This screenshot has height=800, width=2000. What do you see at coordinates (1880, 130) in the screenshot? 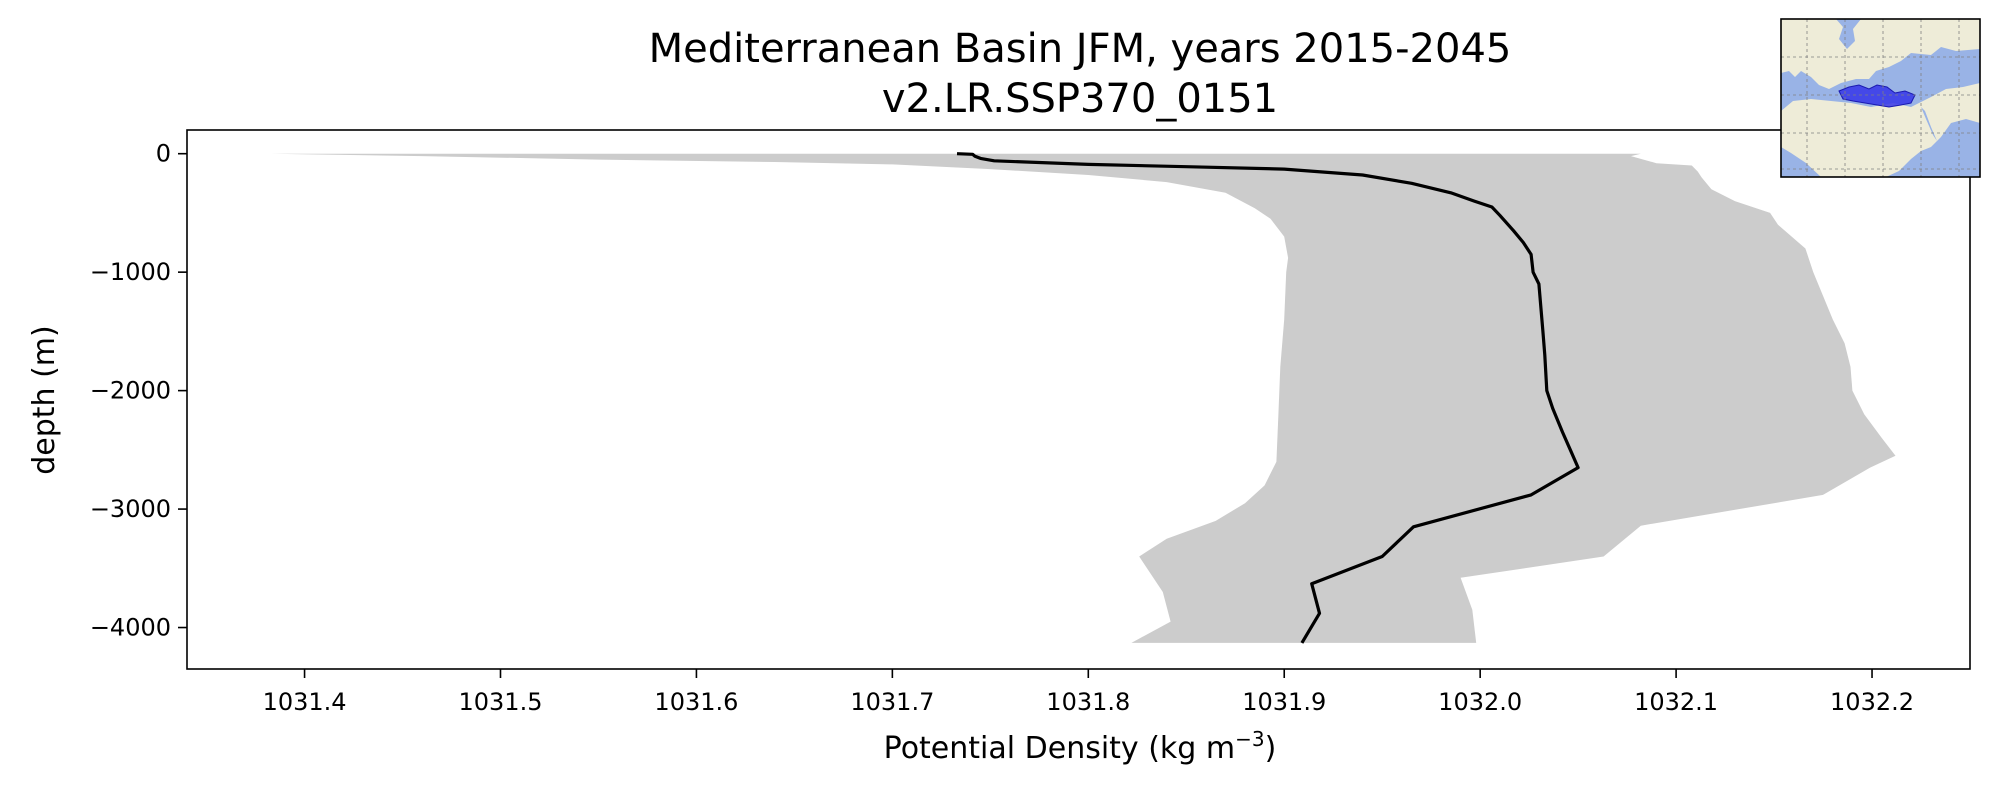
I see `inset-land-africa` at bounding box center [1880, 130].